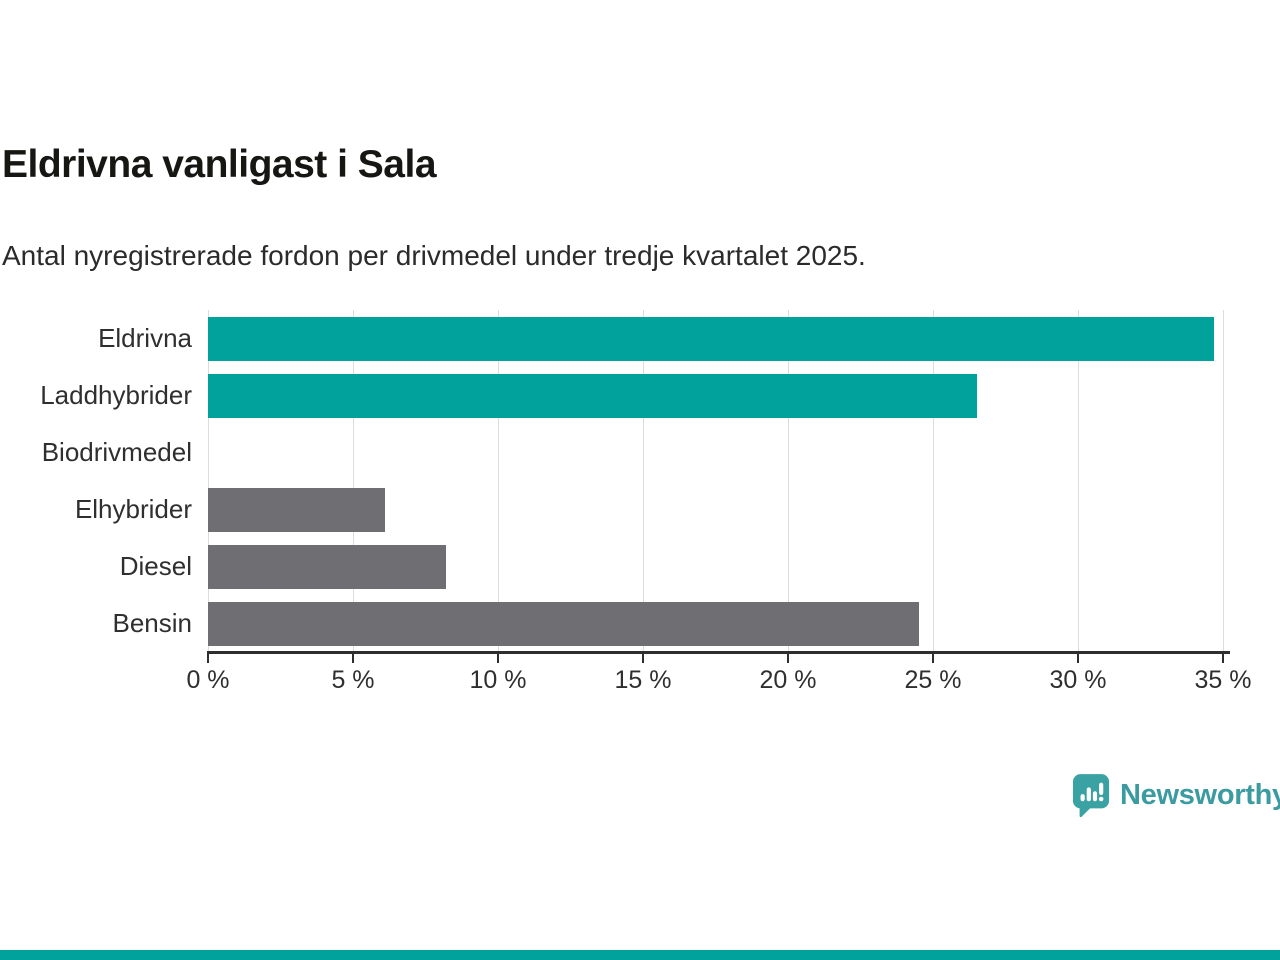 This screenshot has width=1280, height=960. What do you see at coordinates (152, 623) in the screenshot?
I see `category-label-bensin: Bensin` at bounding box center [152, 623].